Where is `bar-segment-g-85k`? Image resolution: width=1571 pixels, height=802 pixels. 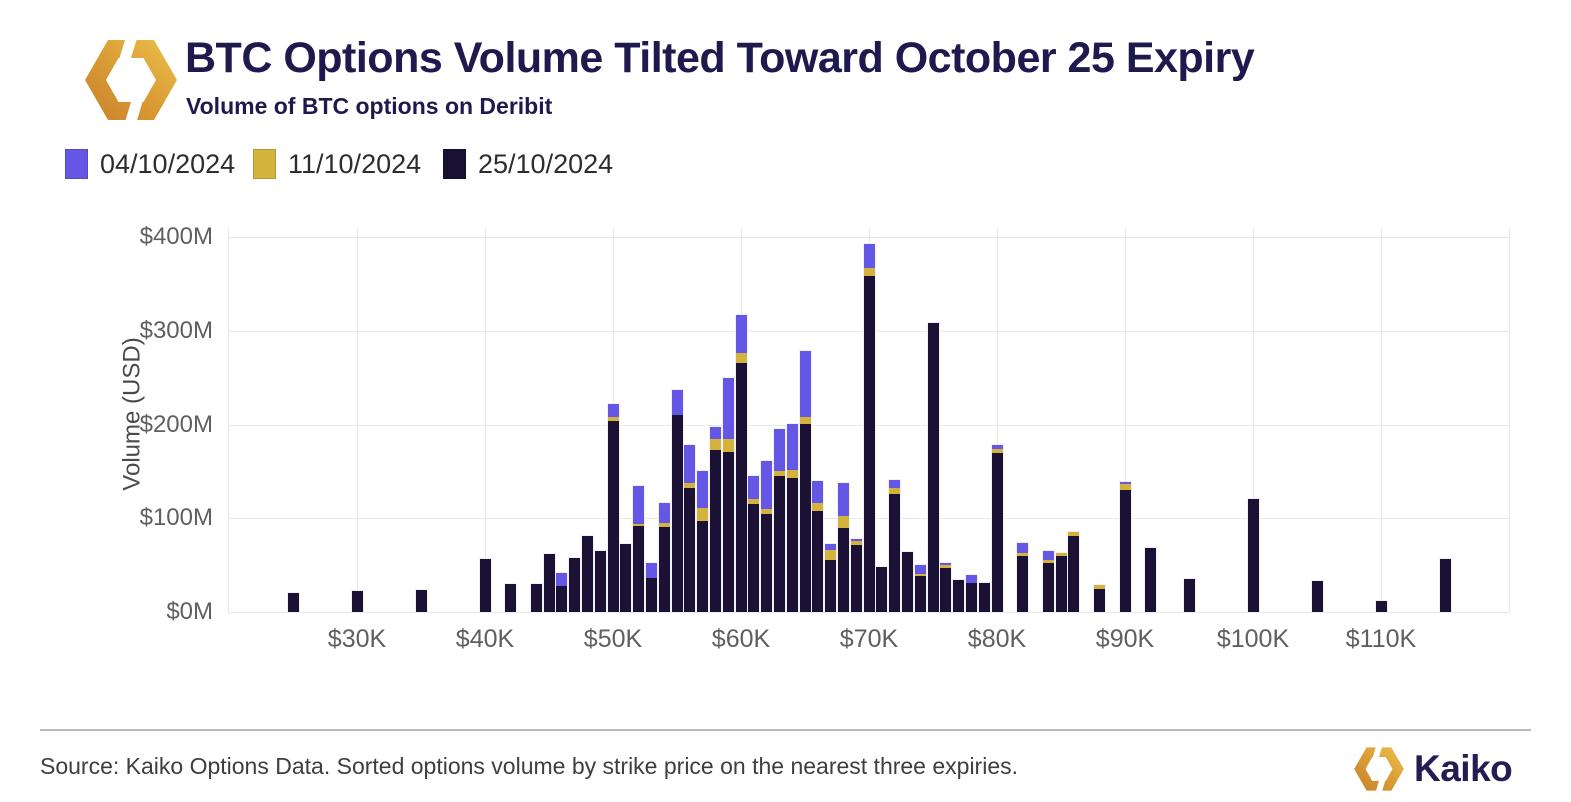
bar-segment-g-85k is located at coordinates (1061, 554).